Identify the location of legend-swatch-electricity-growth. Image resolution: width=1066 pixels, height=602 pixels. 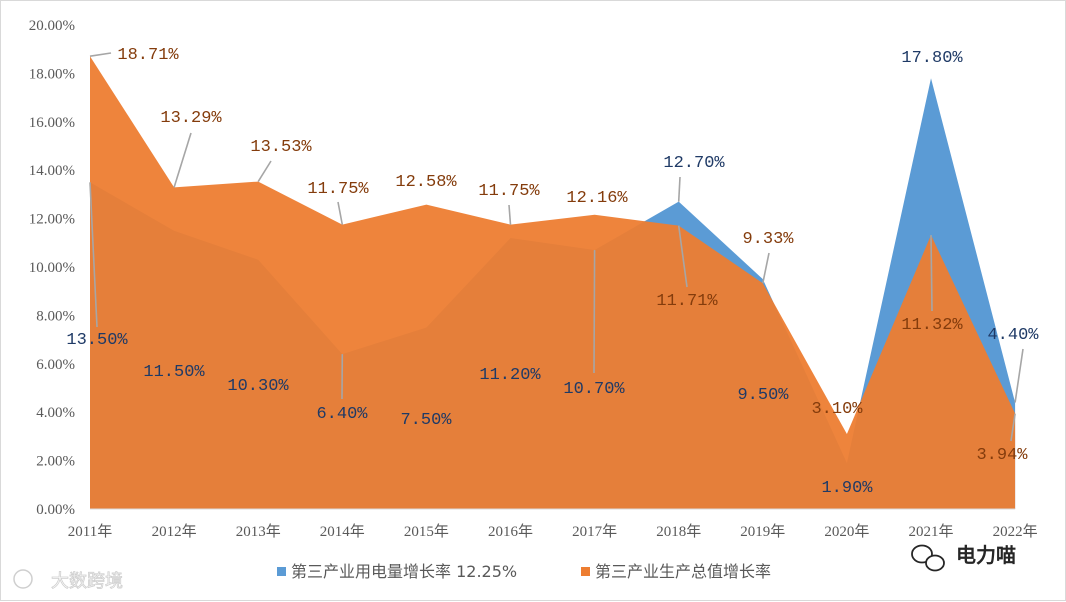
(281, 571).